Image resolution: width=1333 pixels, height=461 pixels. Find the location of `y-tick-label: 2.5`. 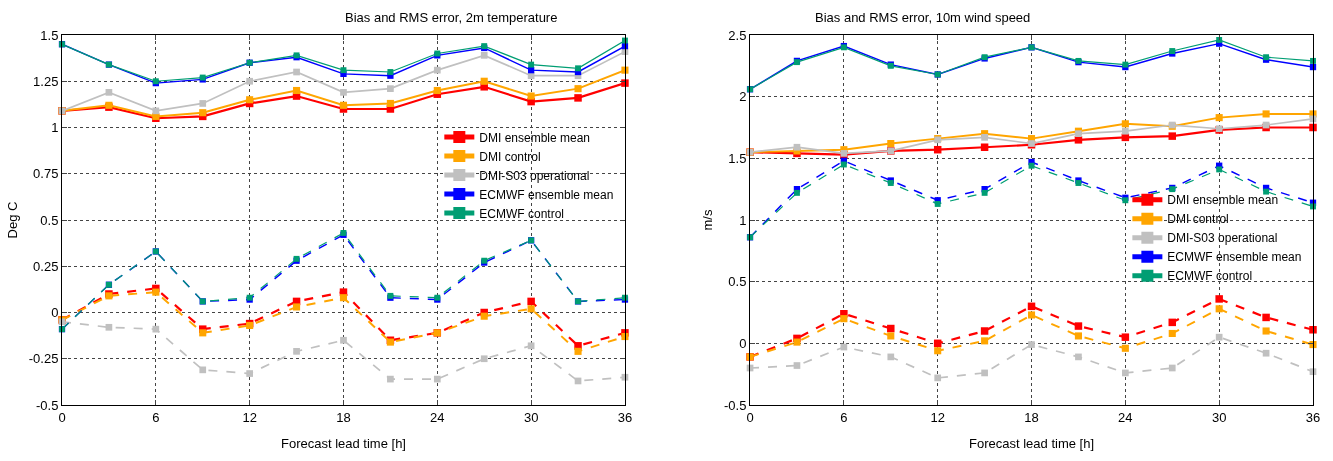

y-tick-label: 2.5 is located at coordinates (737, 35).